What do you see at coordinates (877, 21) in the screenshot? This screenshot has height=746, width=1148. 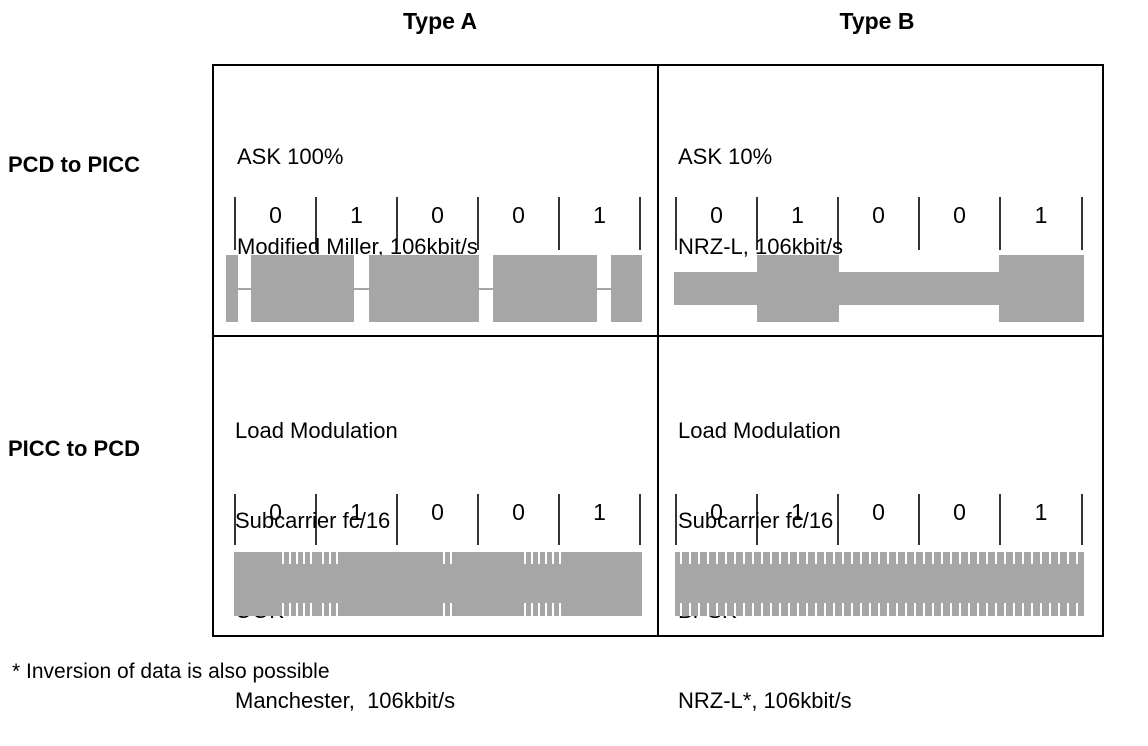 I see `column-header-type-b: Type B` at bounding box center [877, 21].